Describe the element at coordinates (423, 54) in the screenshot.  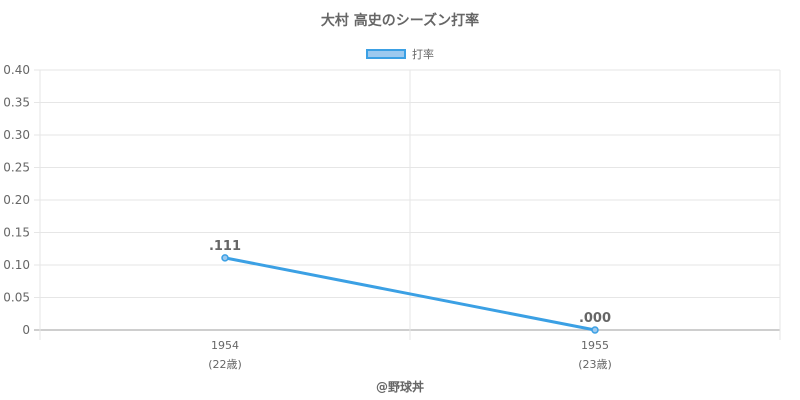
I see `legend-label: 打率` at that location.